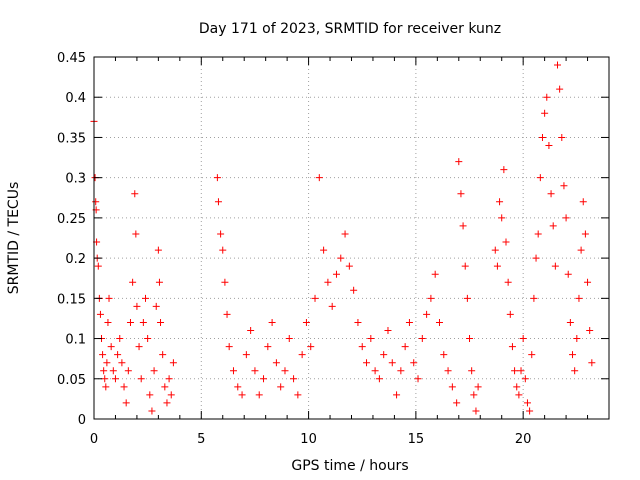 The height and width of the screenshot is (480, 640). Describe the element at coordinates (71, 380) in the screenshot. I see `y-tick-label: 0.05` at that location.